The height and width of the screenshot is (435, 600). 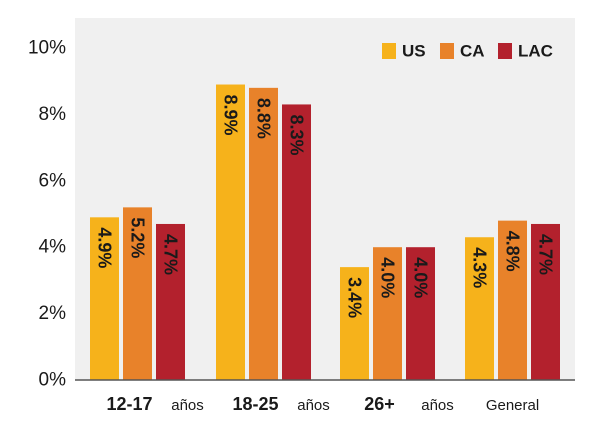 I want to click on data-label-us-26-a-os: 3.4%, so click(x=355, y=297).